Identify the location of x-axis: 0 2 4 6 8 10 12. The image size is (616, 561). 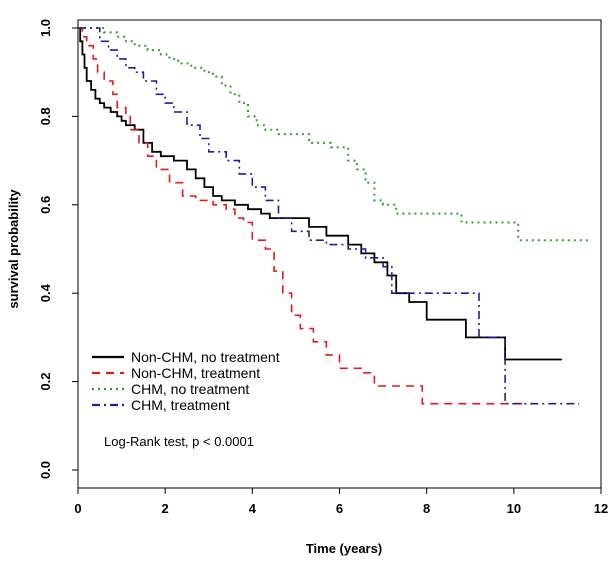
(341, 502).